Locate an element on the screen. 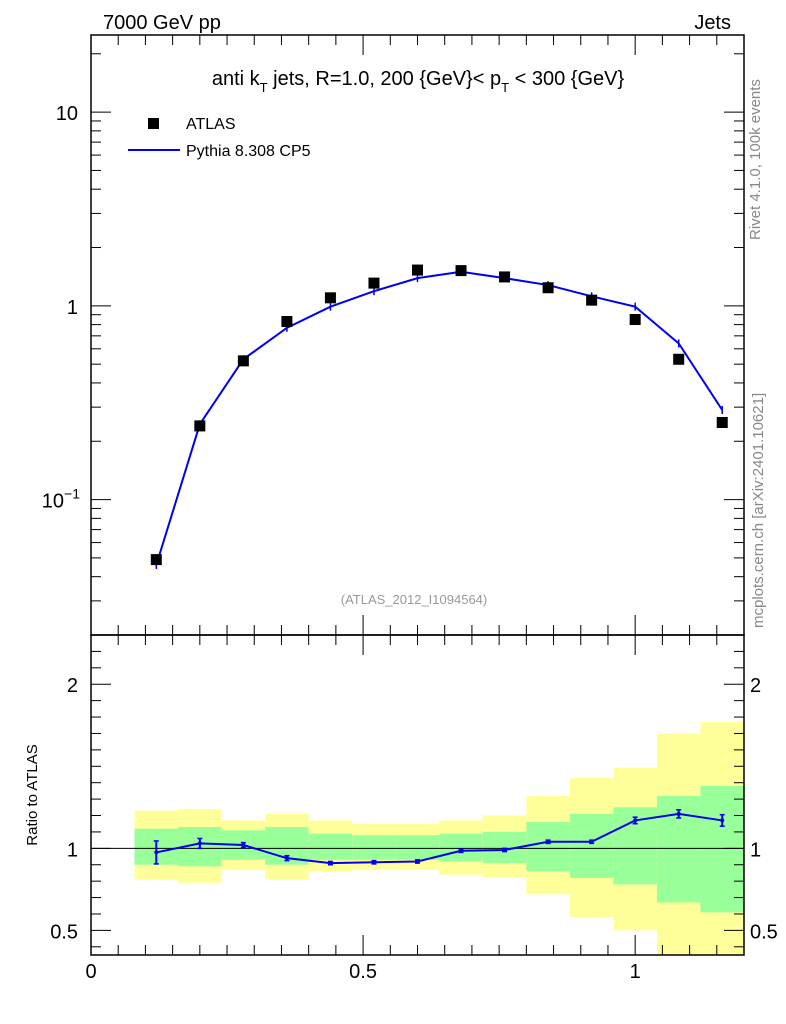 Image resolution: width=786 pixels, height=1024 pixels. header-process-label: Jets is located at coordinates (712, 23).